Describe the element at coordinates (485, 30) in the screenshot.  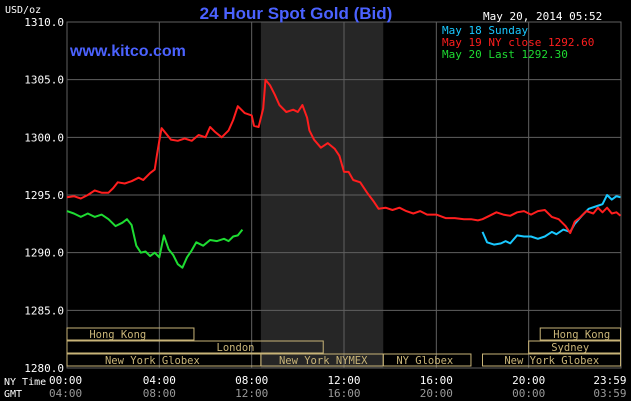
I see `legend-item-may18: May 18 Sunday` at that location.